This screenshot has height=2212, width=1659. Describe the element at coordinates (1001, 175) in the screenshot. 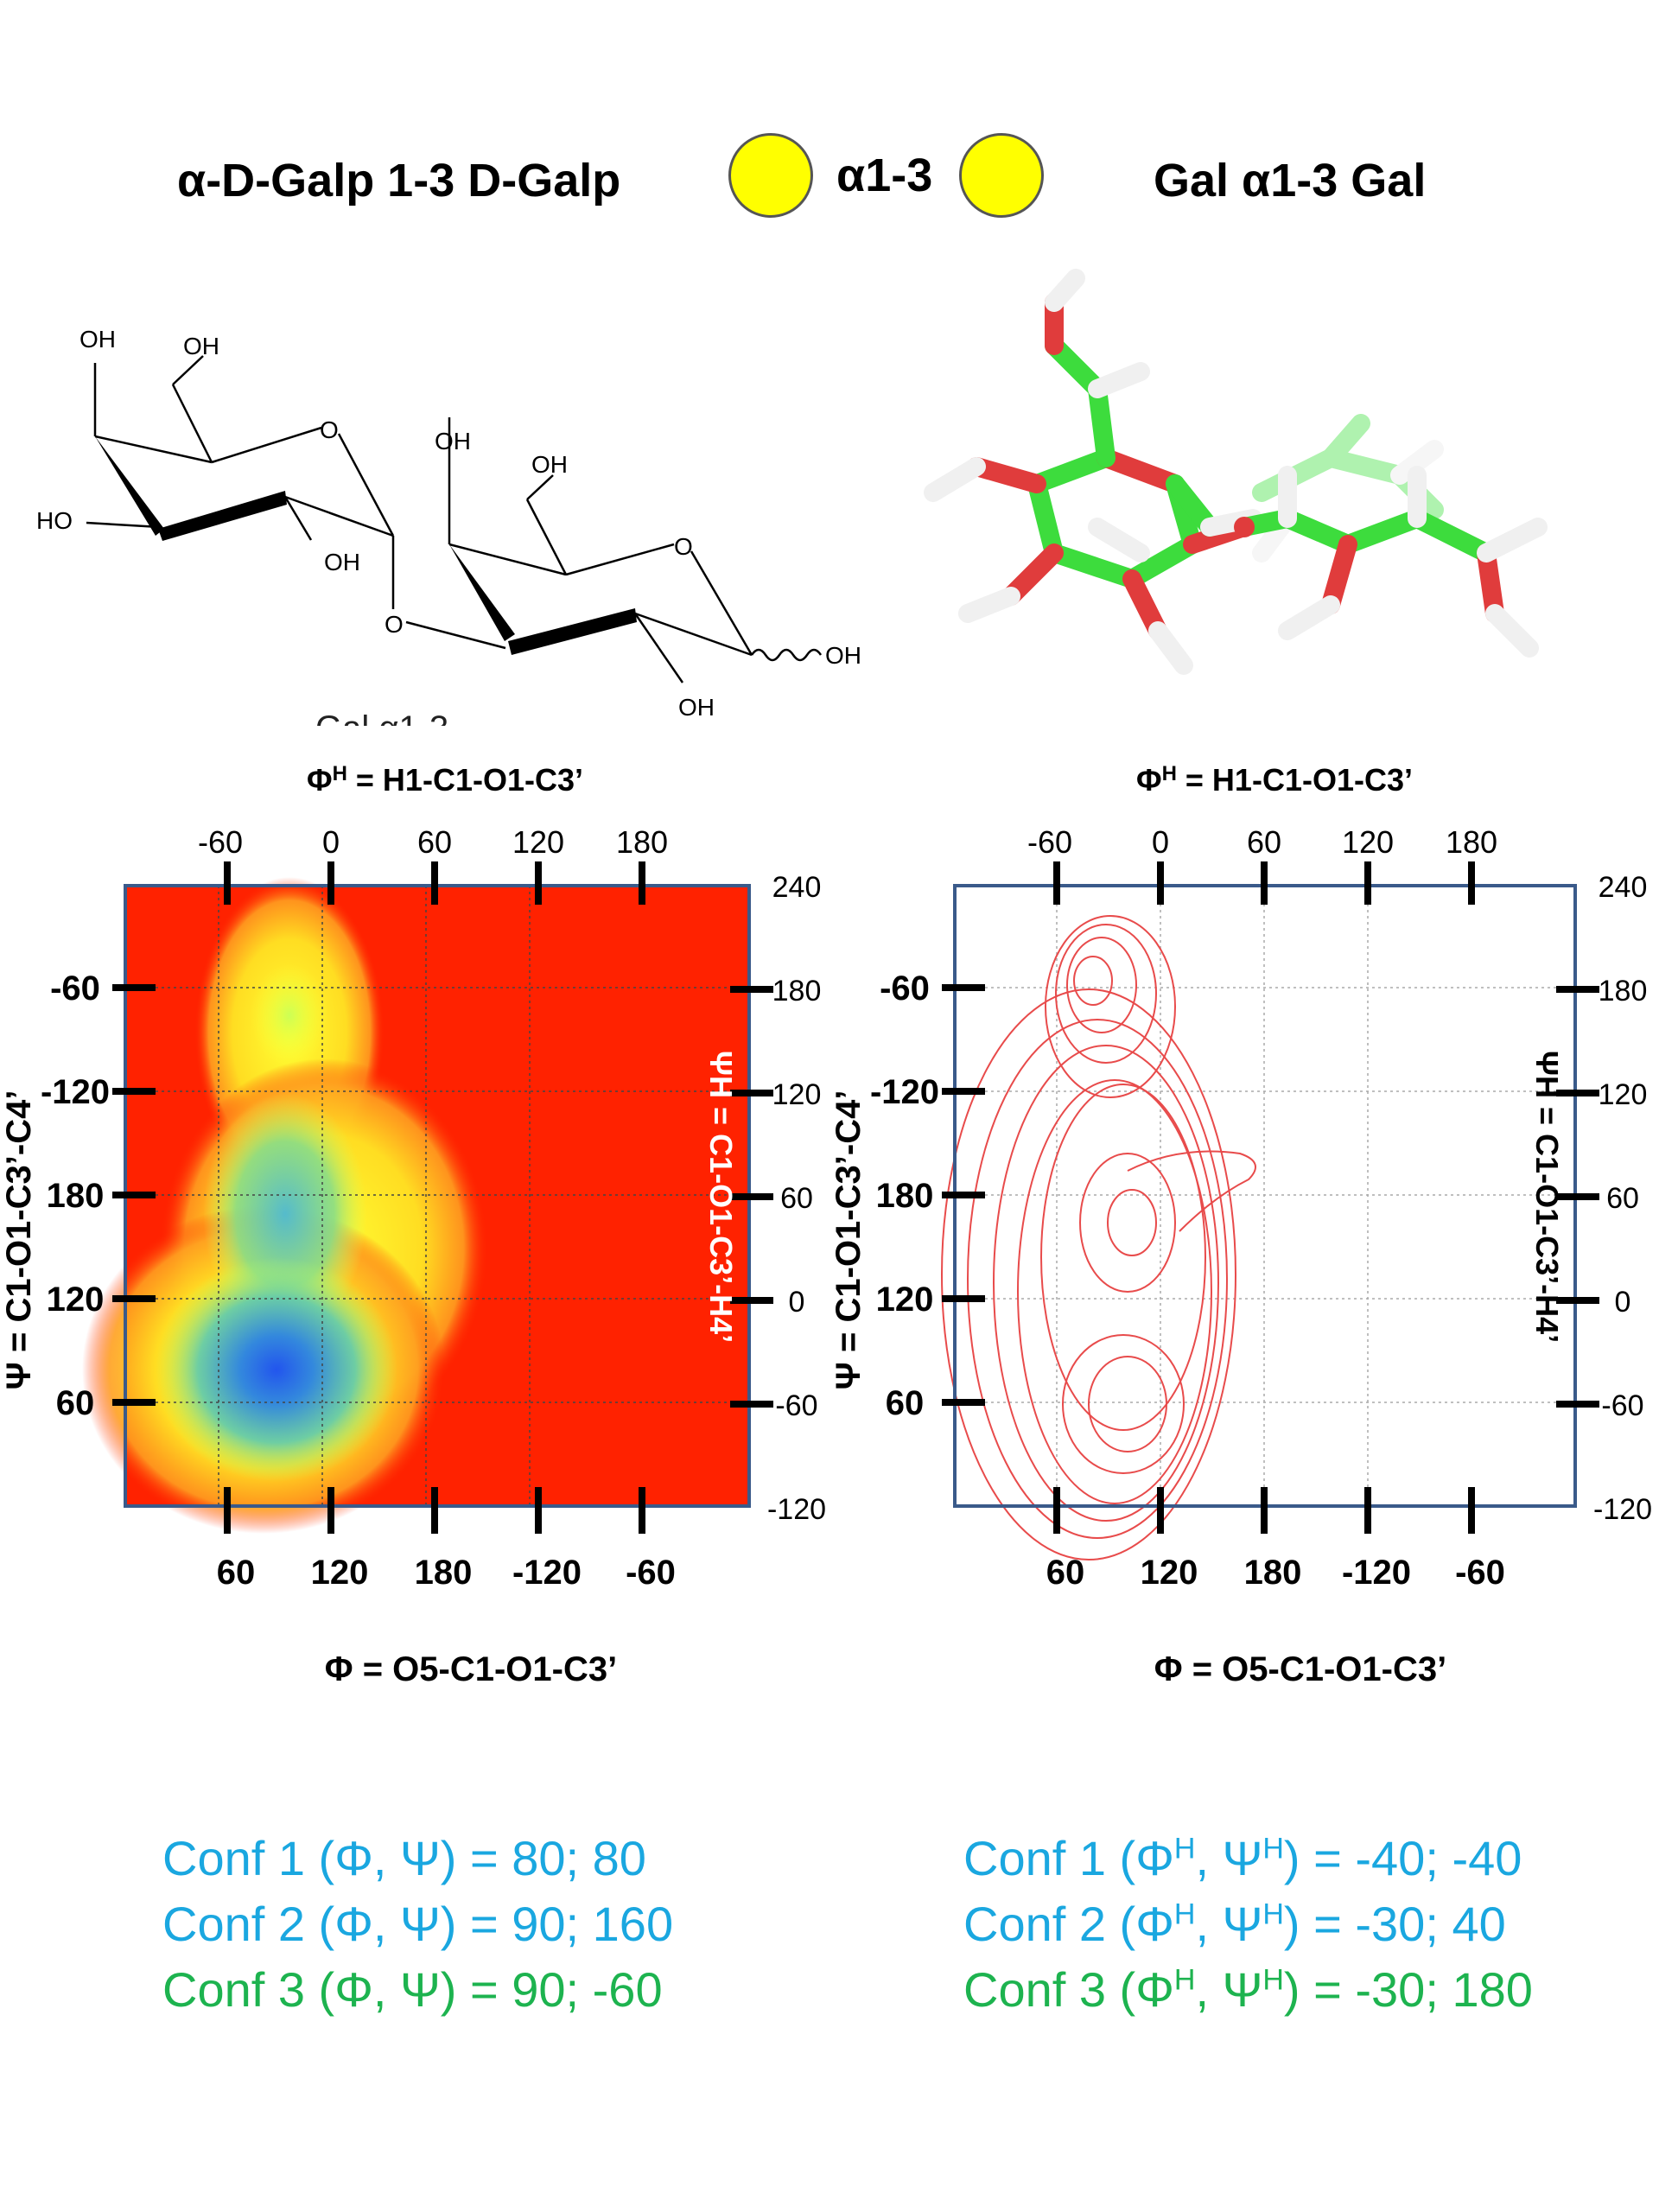

I see `galactose-symbol-right` at that location.